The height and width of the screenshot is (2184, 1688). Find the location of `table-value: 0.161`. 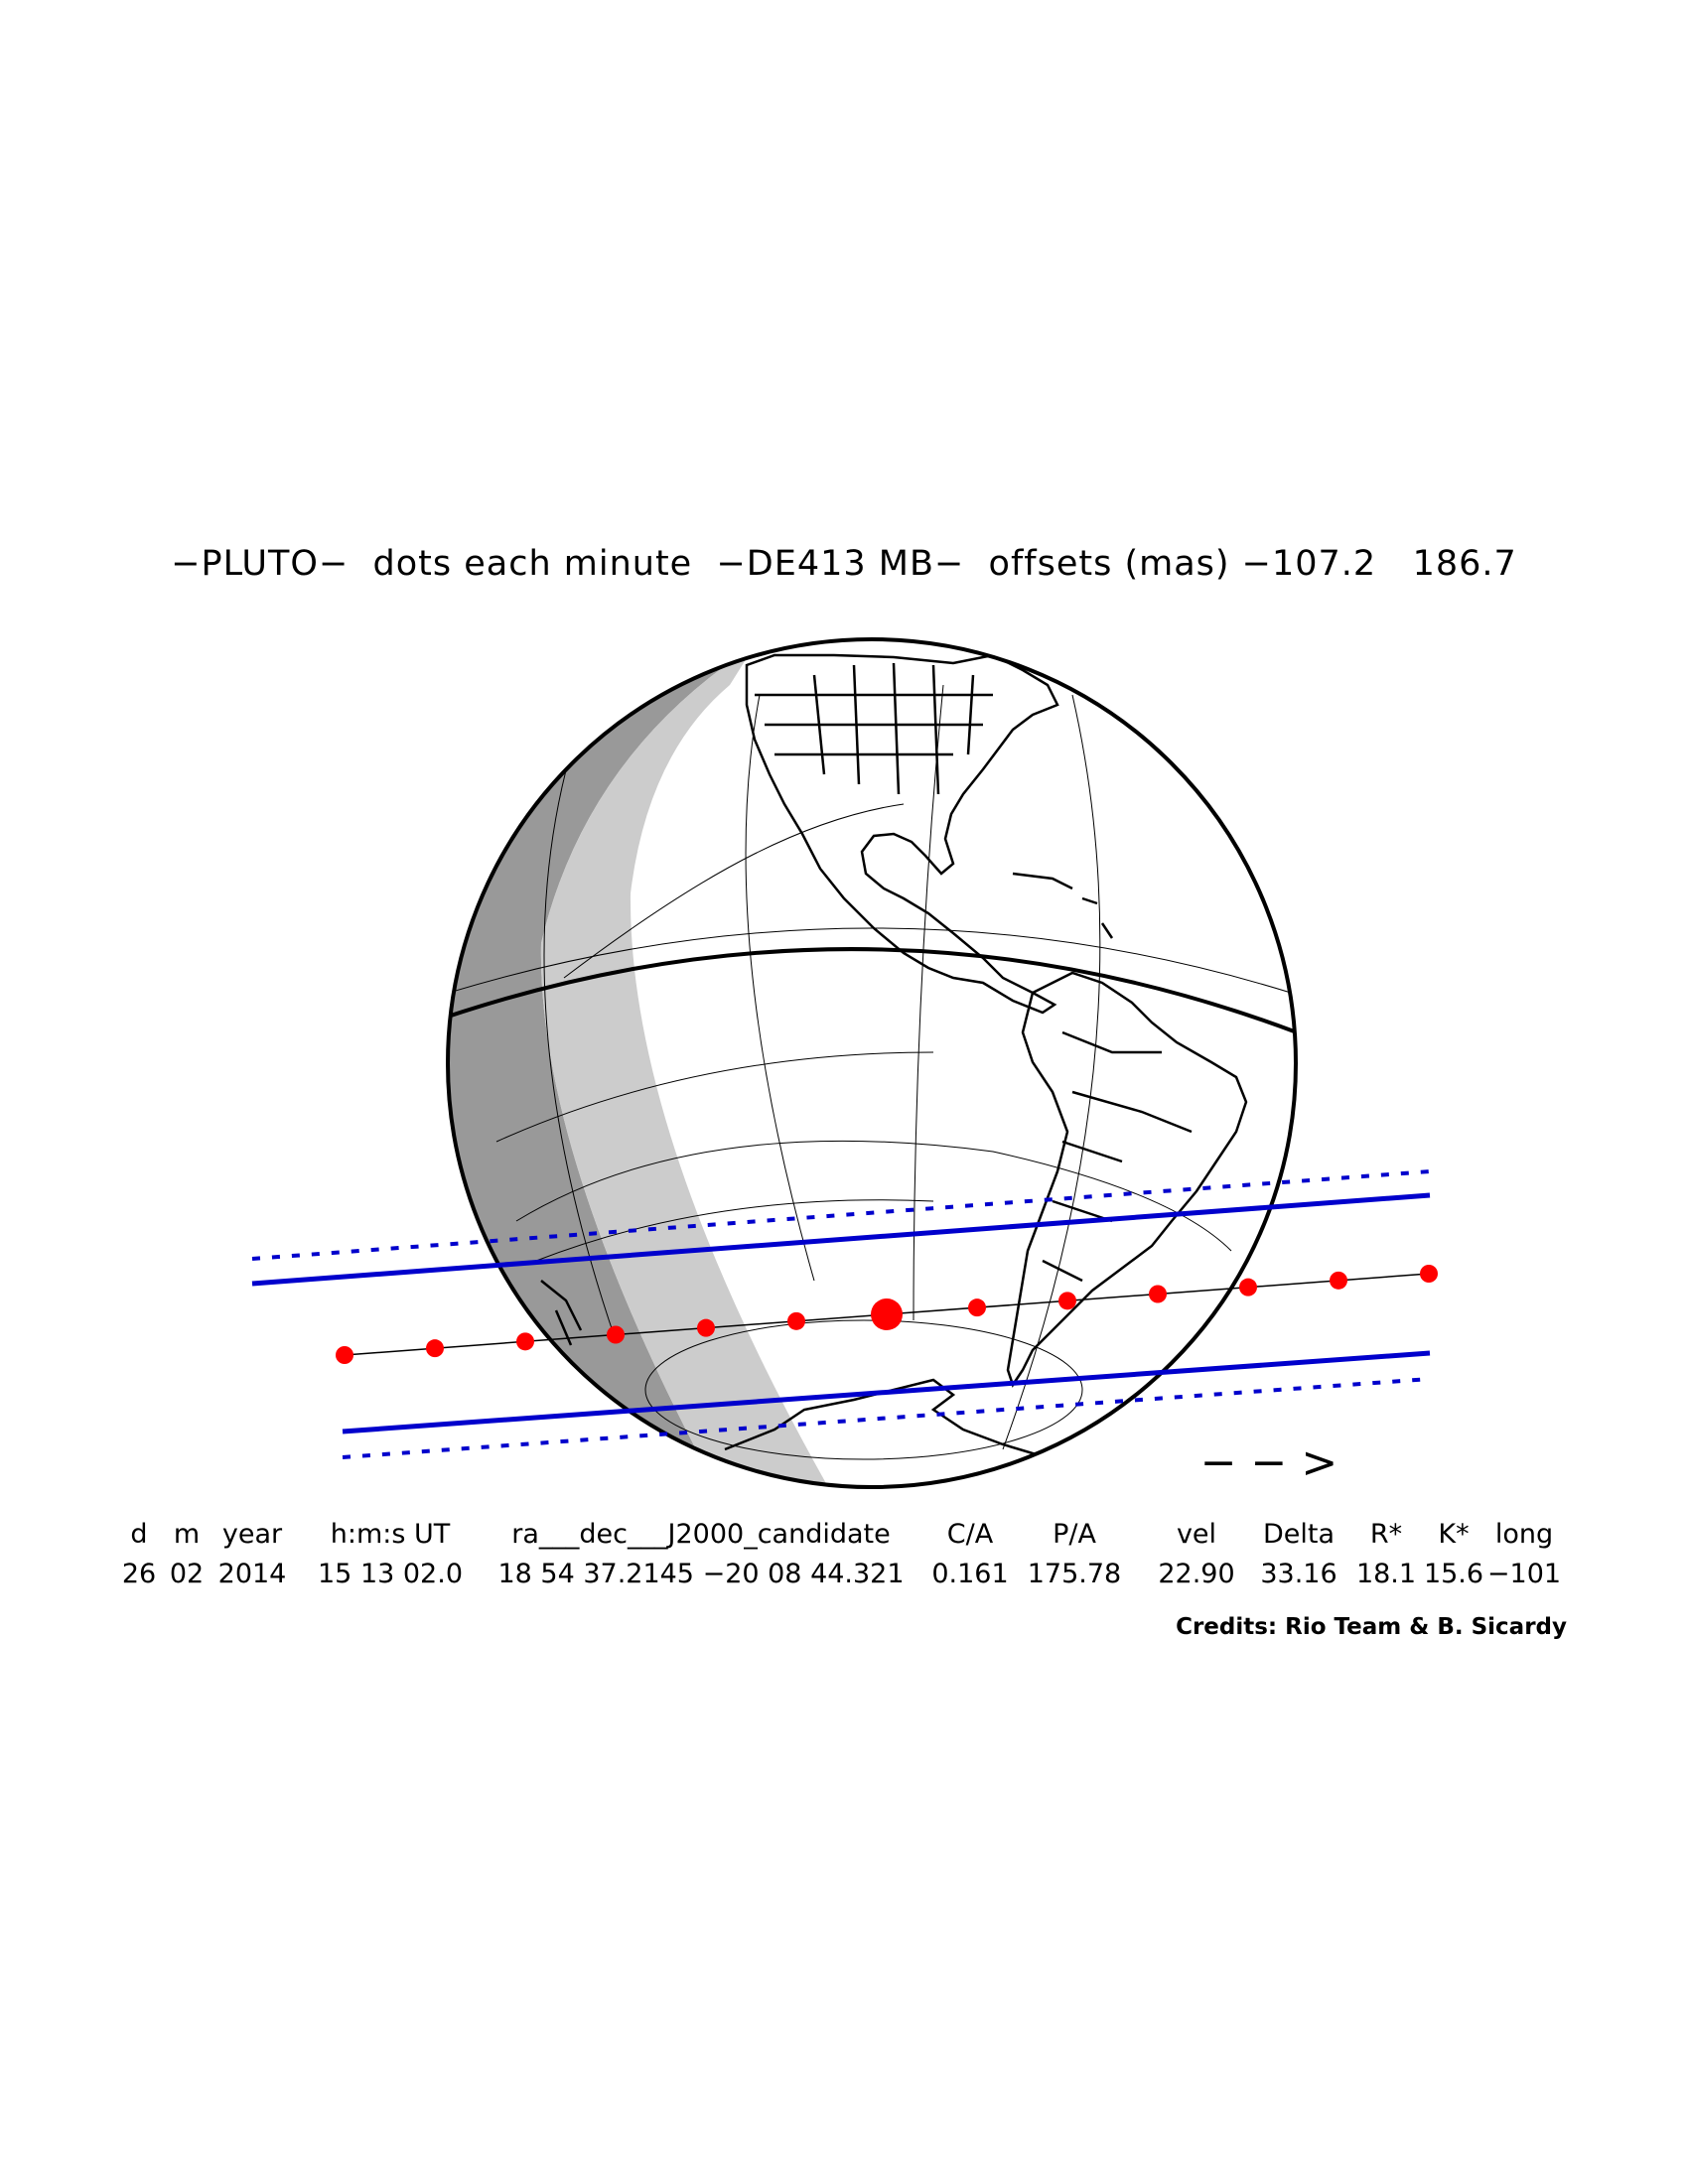

table-value: 0.161 is located at coordinates (970, 1574).